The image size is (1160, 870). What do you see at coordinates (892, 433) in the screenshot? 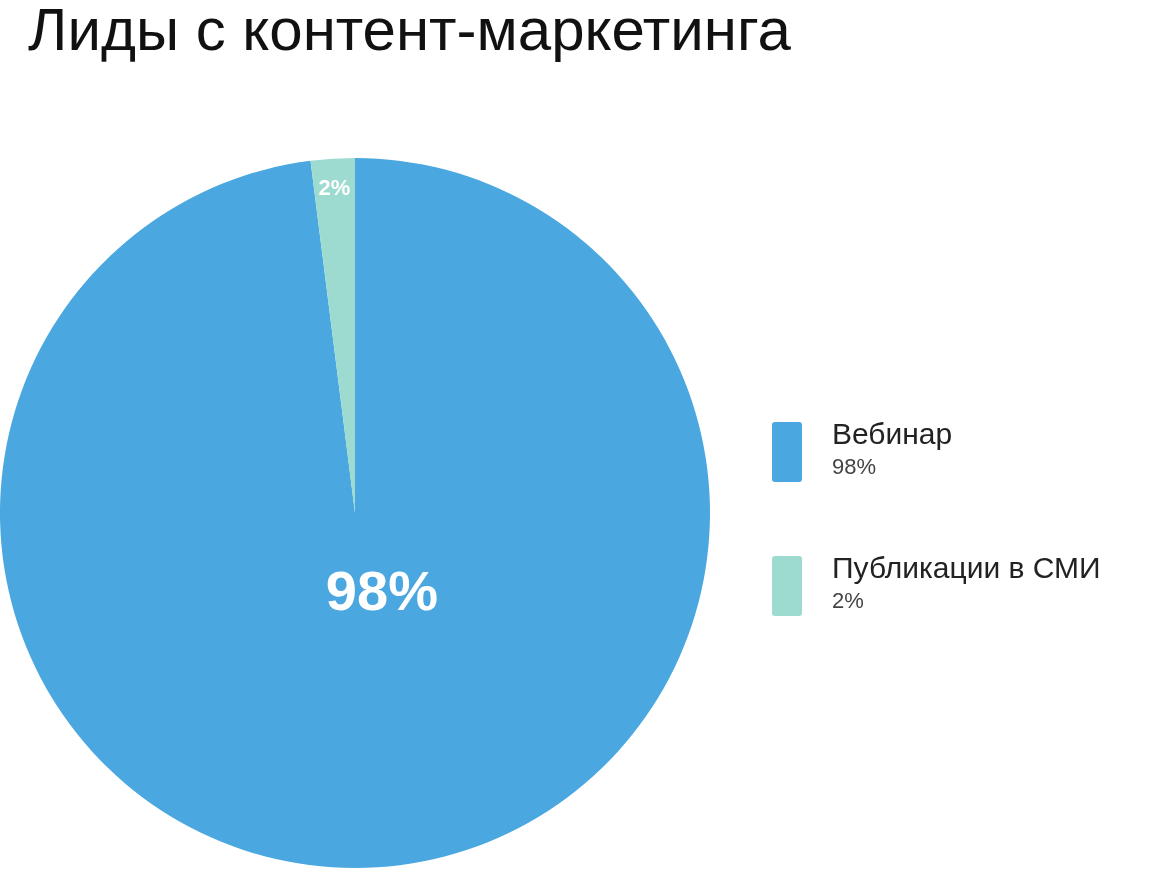
I see `legend-label: Вебинар` at bounding box center [892, 433].